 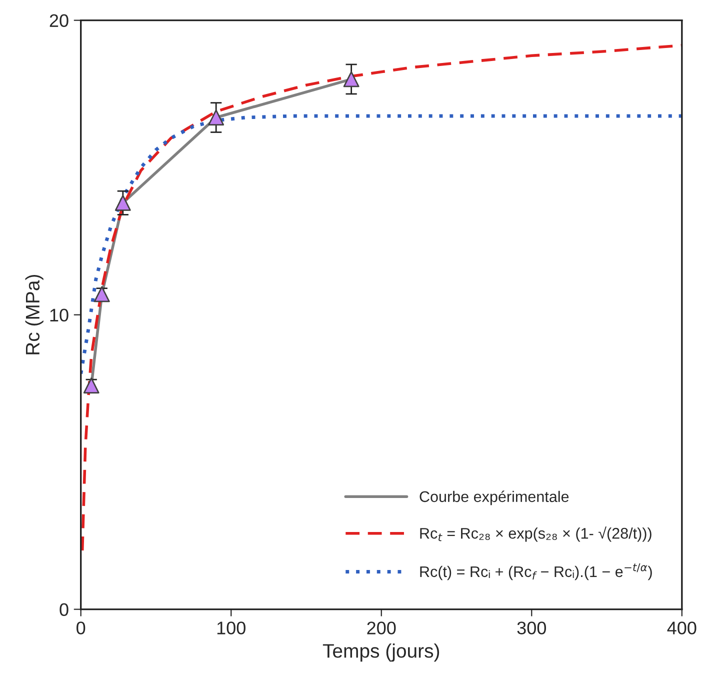 What do you see at coordinates (531, 628) in the screenshot?
I see `x-tick-label: 300` at bounding box center [531, 628].